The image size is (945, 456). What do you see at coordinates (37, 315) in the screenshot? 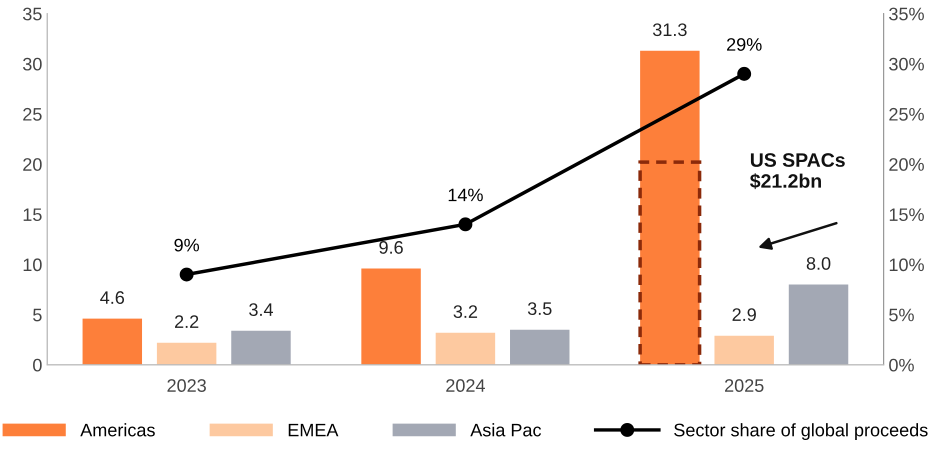
I see `y-tick-label: 5` at bounding box center [37, 315].